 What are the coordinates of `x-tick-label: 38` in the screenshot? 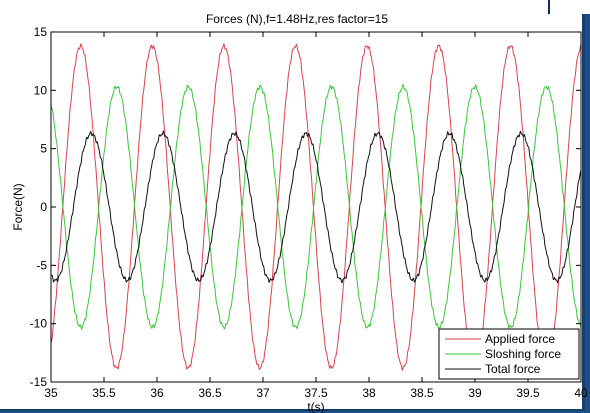 It's located at (369, 393).